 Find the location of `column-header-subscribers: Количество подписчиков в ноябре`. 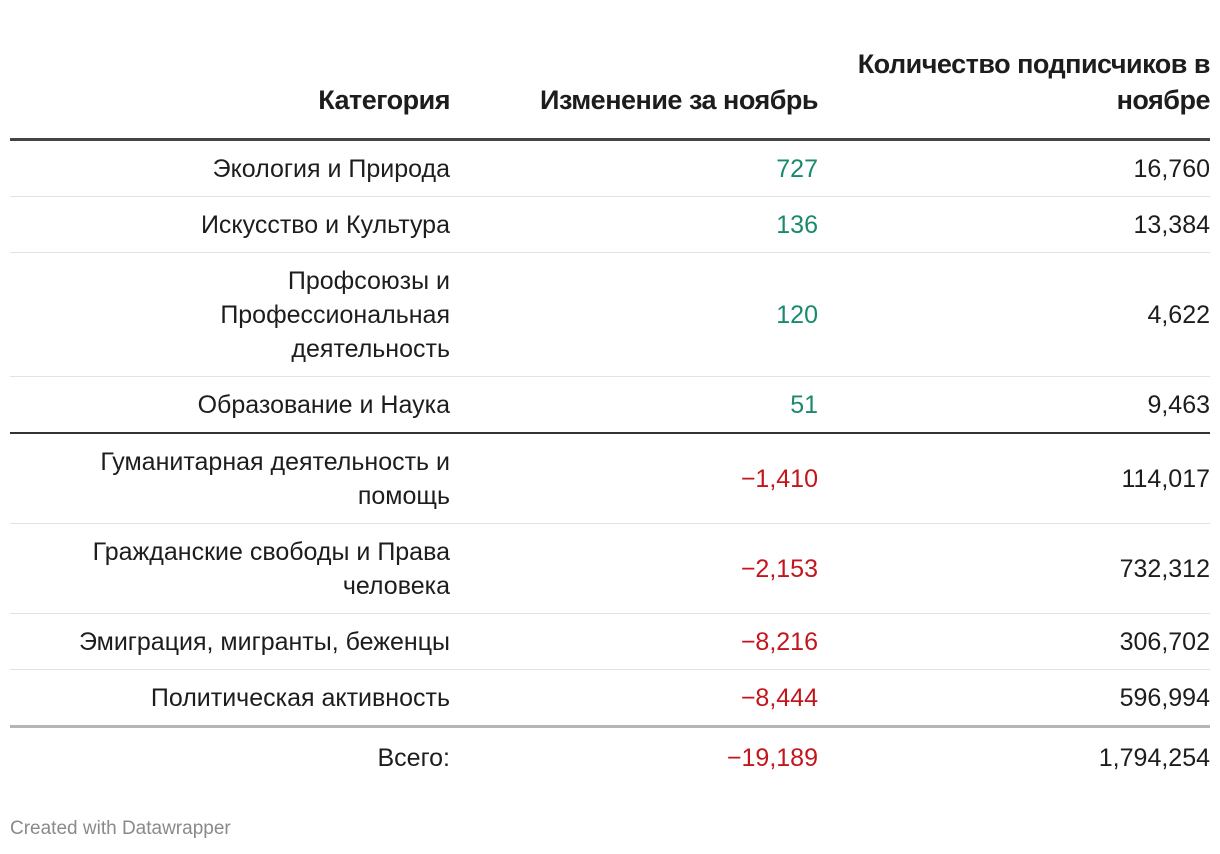

column-header-subscribers: Количество подписчиков в ноябре is located at coordinates (1014, 90).